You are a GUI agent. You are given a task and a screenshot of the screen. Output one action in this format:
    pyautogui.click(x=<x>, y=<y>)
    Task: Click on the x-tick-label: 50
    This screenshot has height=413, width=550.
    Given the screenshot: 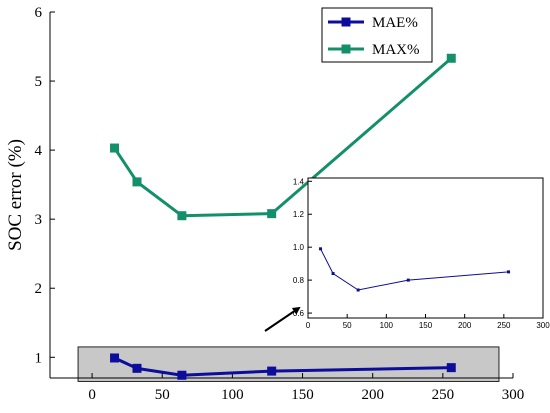 What is the action you would take?
    pyautogui.click(x=162, y=395)
    